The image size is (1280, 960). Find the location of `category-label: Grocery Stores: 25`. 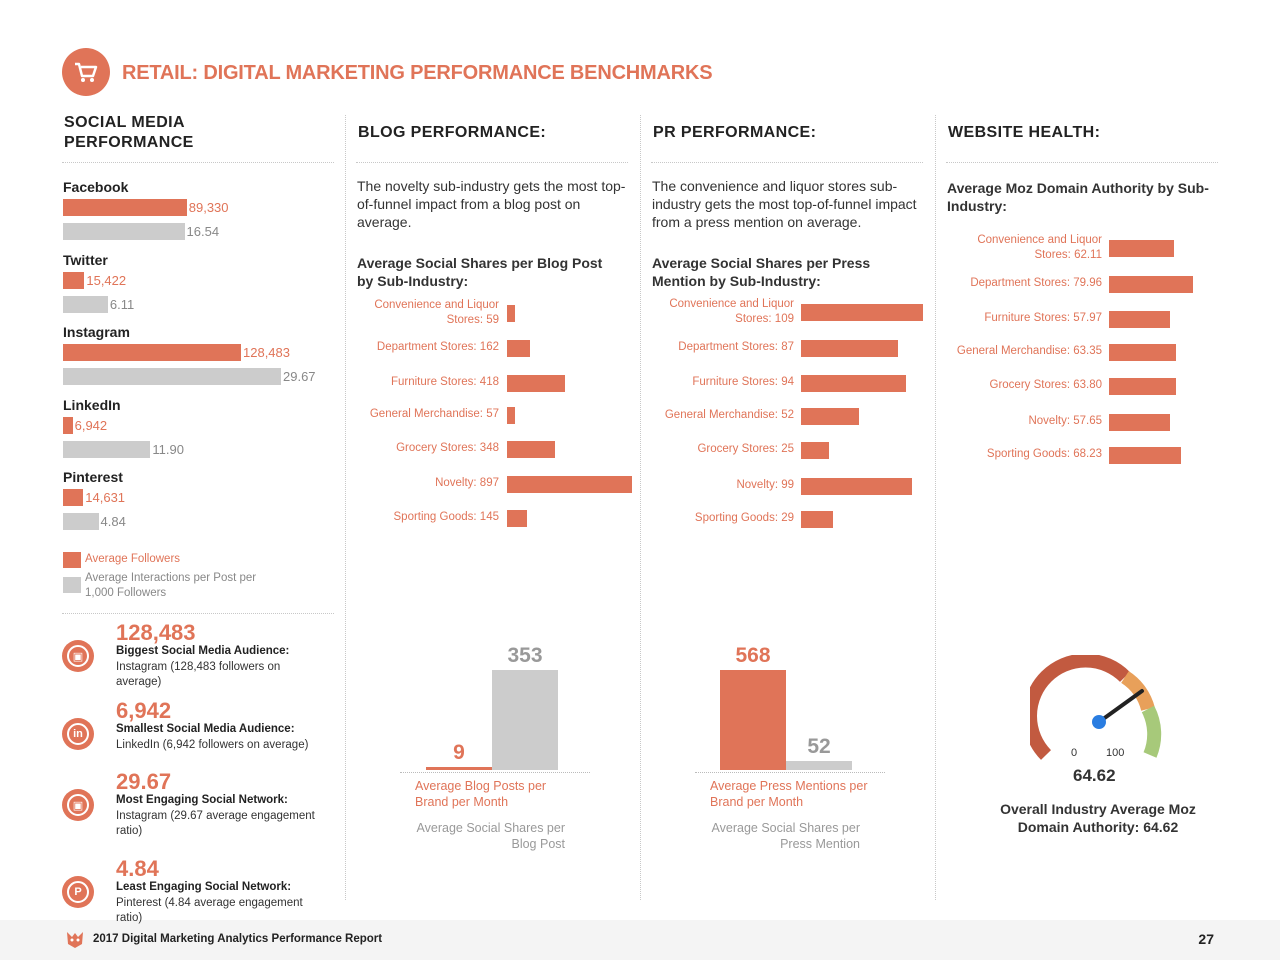

category-label: Grocery Stores: 25 is located at coordinates (745, 449).